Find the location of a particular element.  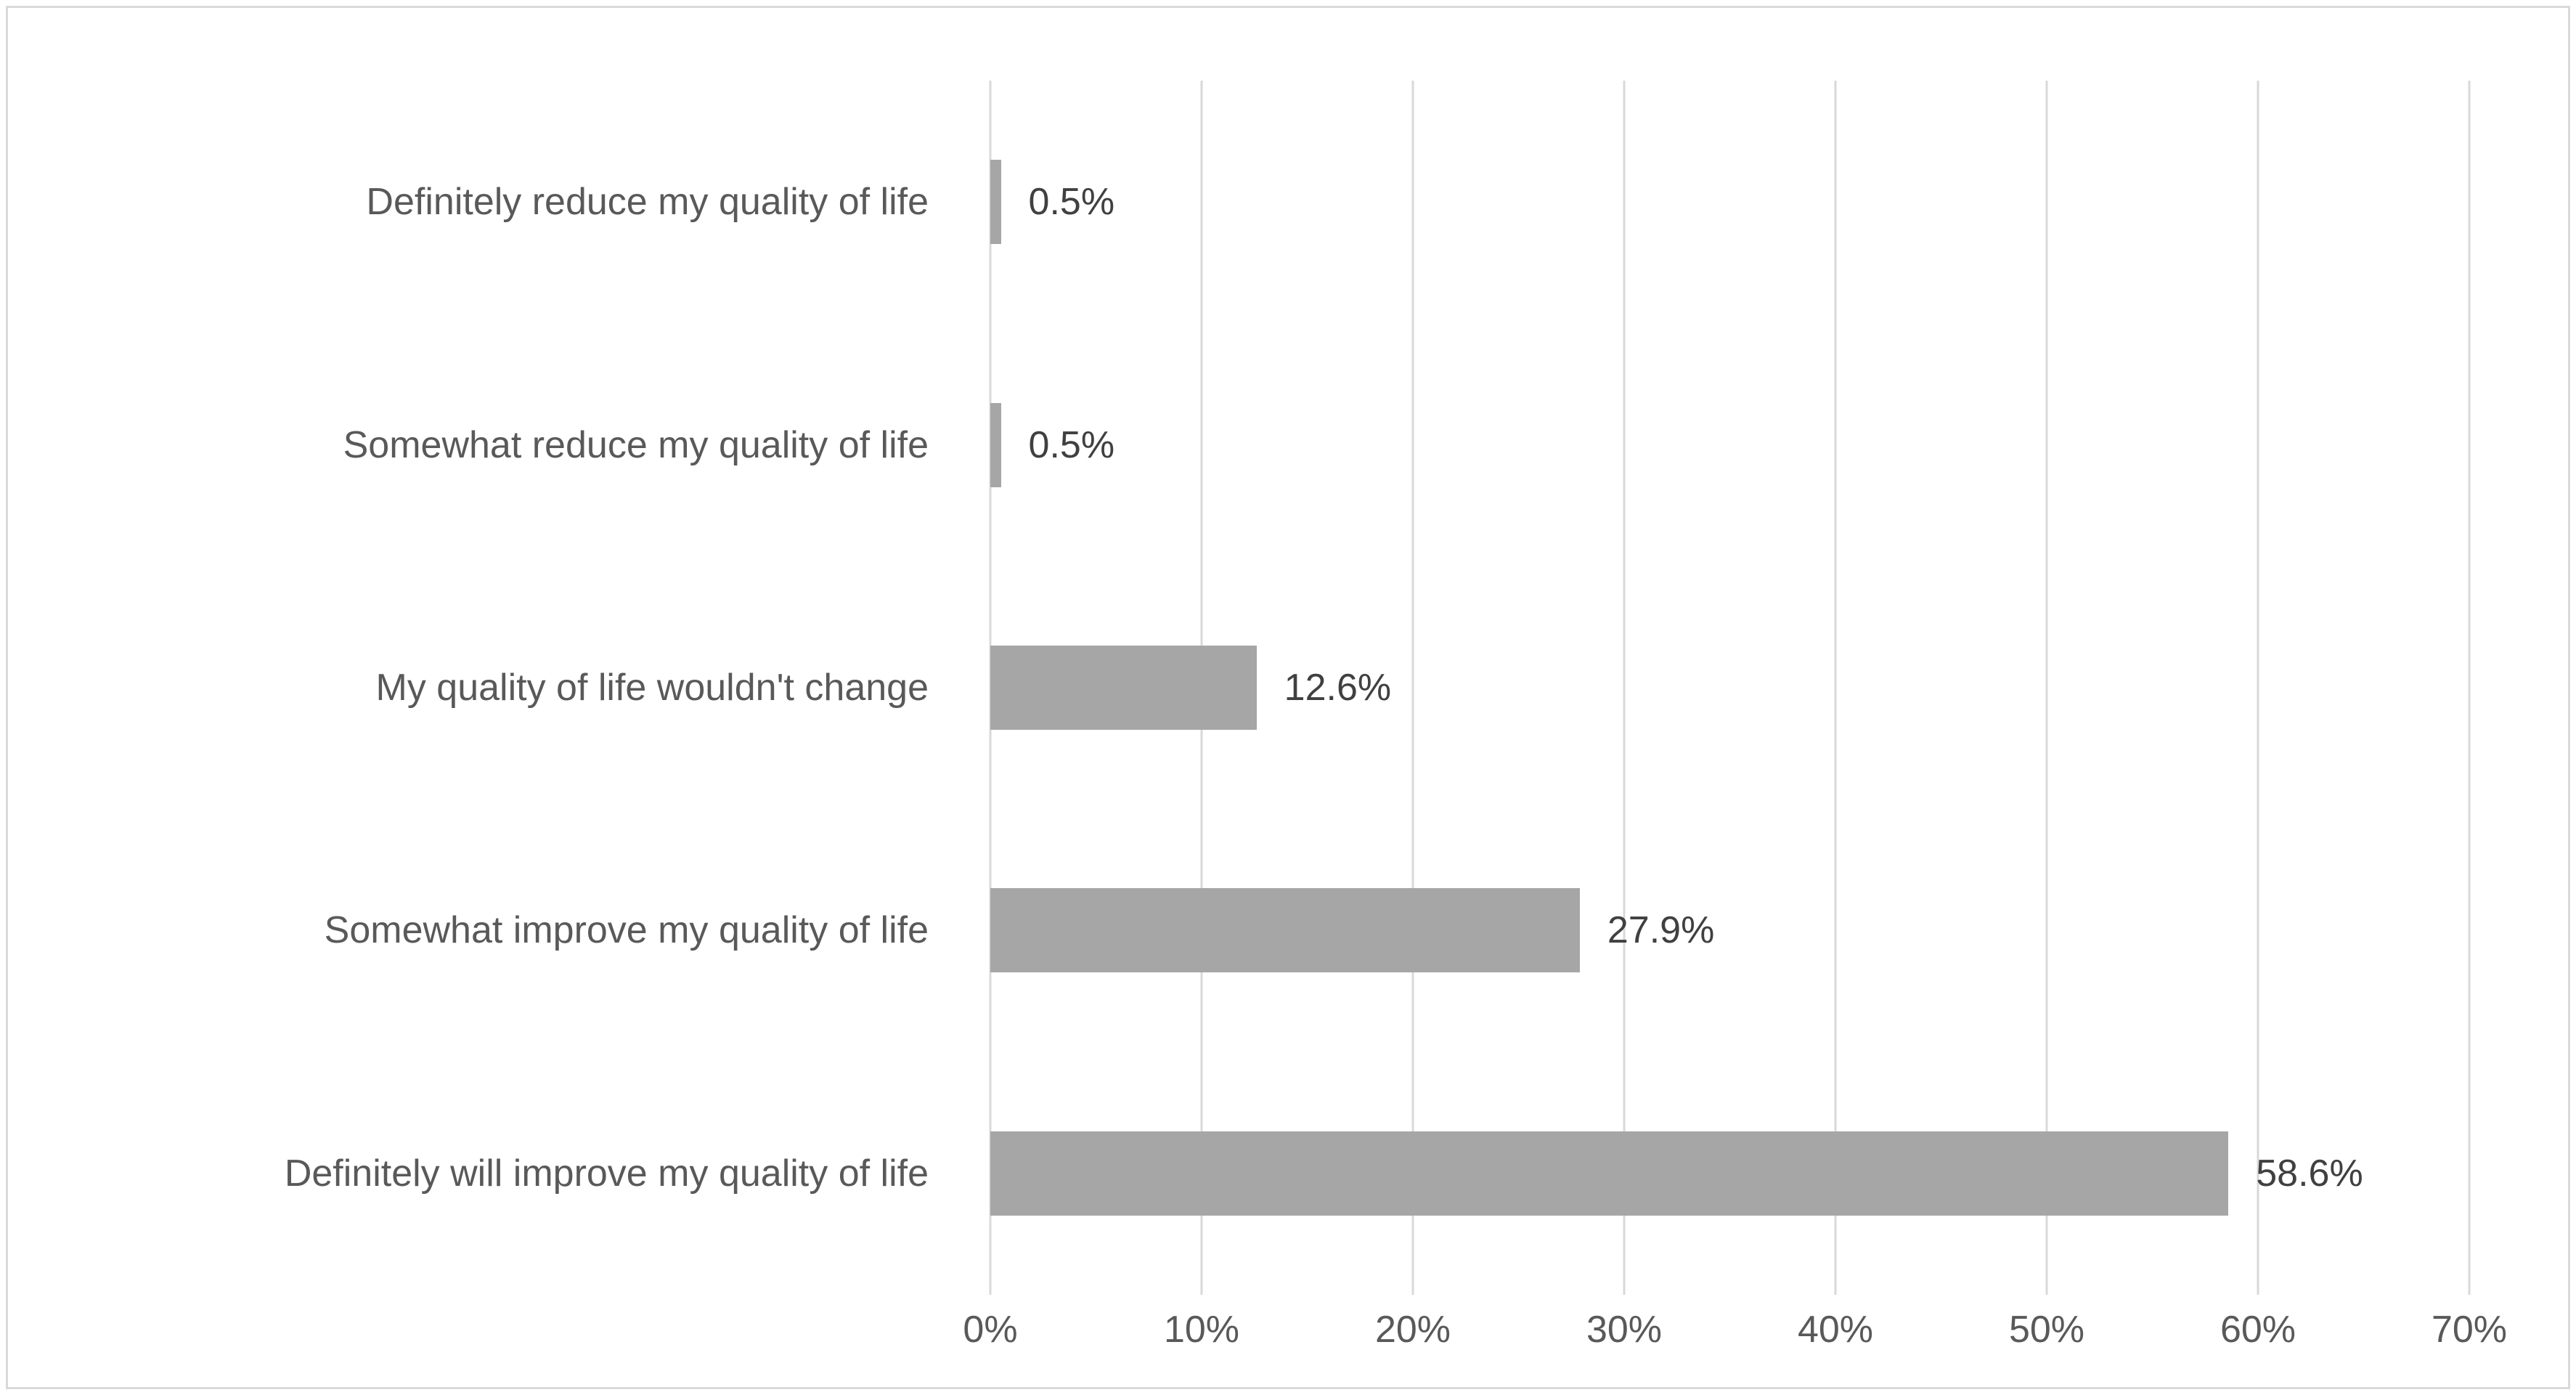

x-tick-label: 50% is located at coordinates (2046, 1330).